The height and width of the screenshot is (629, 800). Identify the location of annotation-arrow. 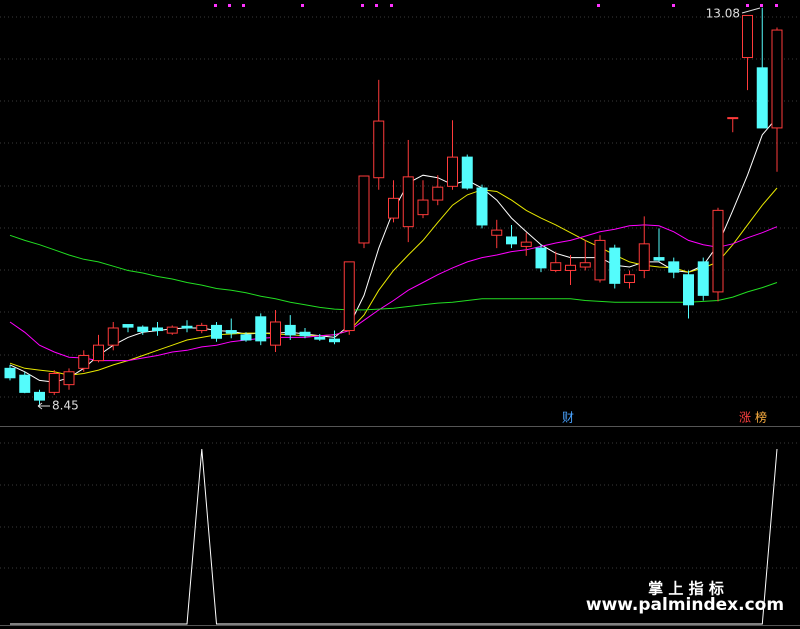
(751, 10).